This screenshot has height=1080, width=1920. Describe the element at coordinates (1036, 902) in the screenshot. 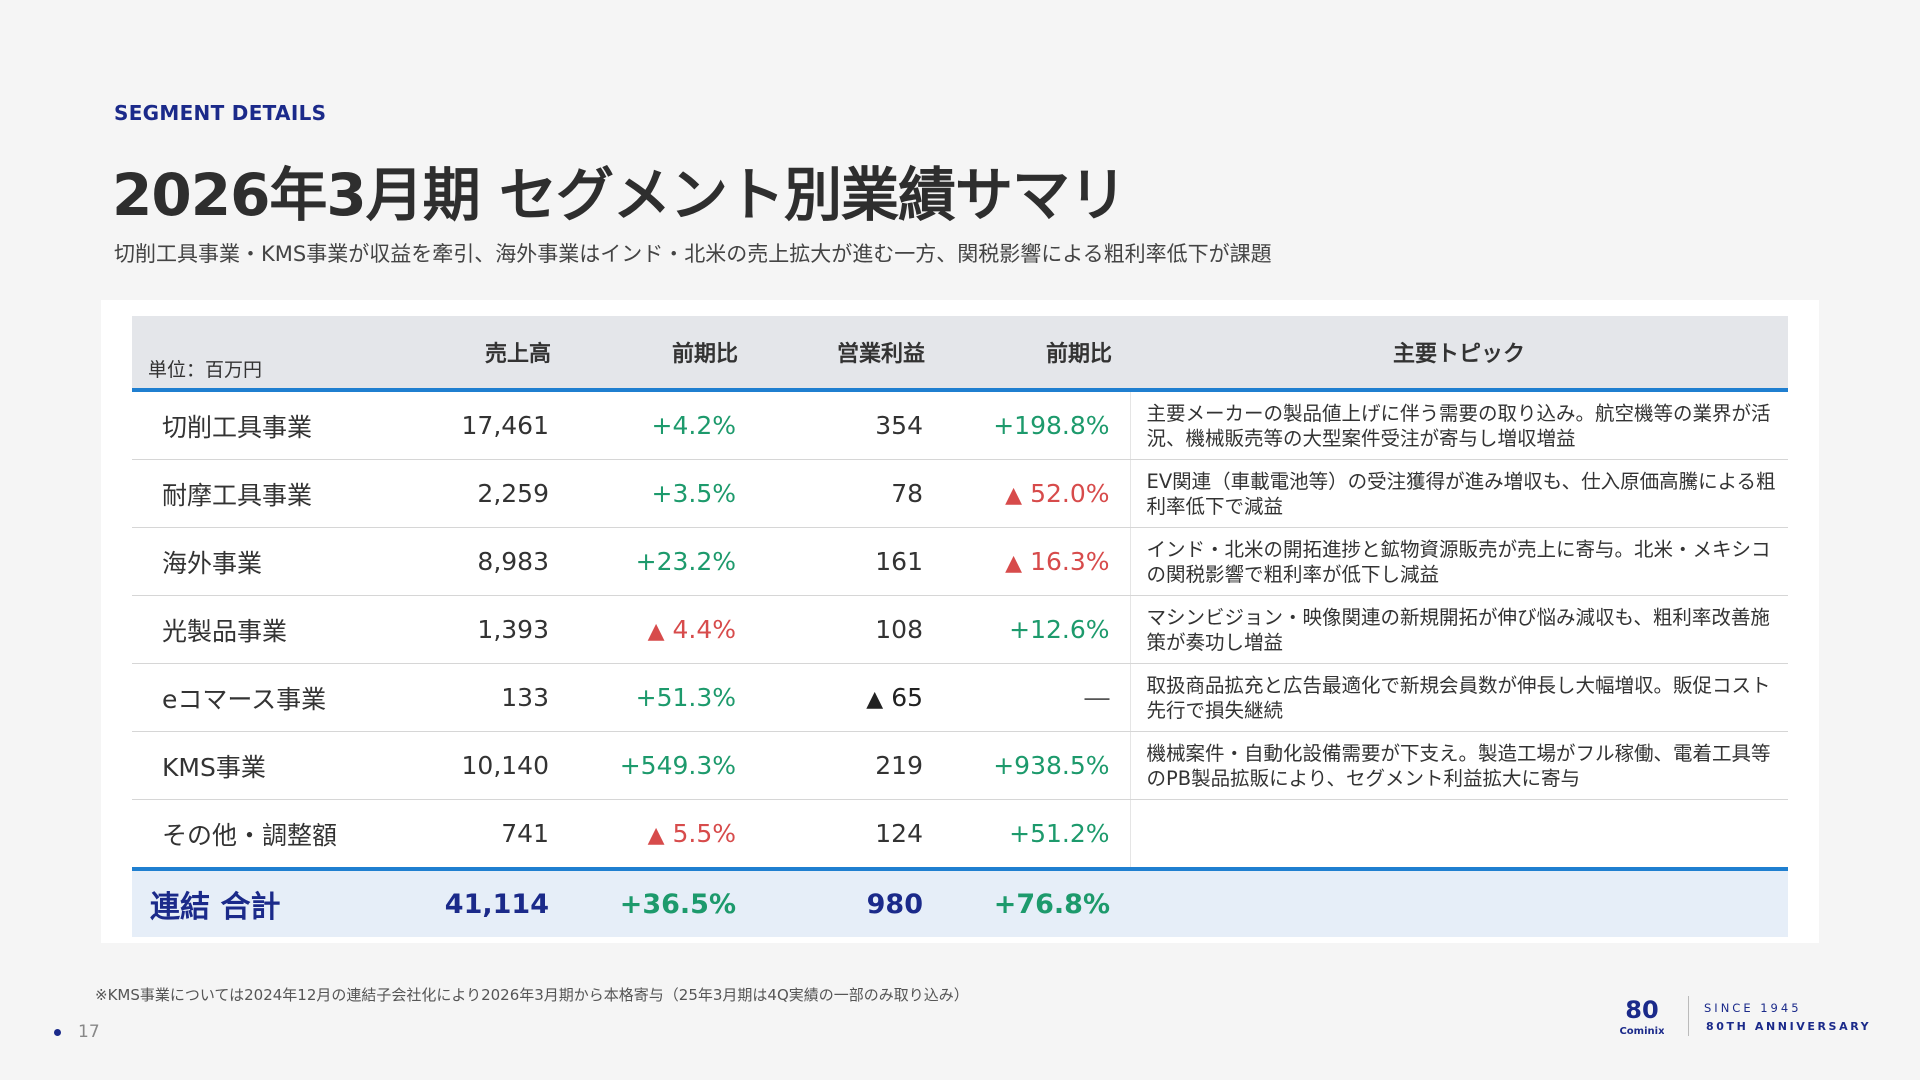

I see `total-op-yoy: +76.8%` at that location.